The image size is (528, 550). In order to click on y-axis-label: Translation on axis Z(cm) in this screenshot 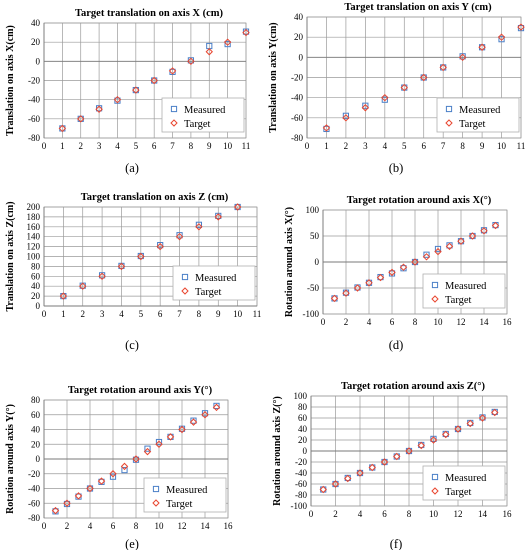, I will do `click(10, 256)`.